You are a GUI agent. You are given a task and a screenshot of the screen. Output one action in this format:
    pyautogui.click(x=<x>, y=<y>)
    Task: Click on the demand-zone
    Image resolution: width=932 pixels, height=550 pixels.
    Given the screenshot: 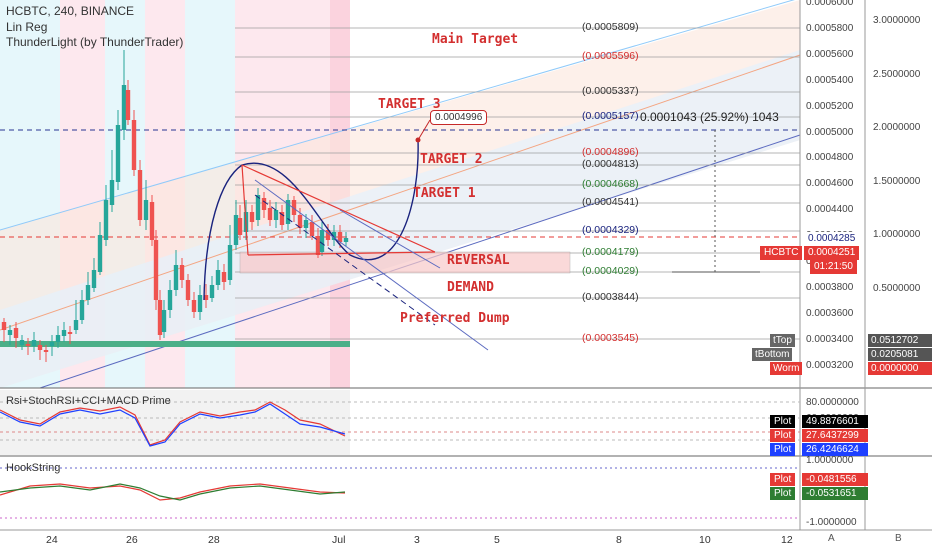 What is the action you would take?
    pyautogui.click(x=405, y=262)
    